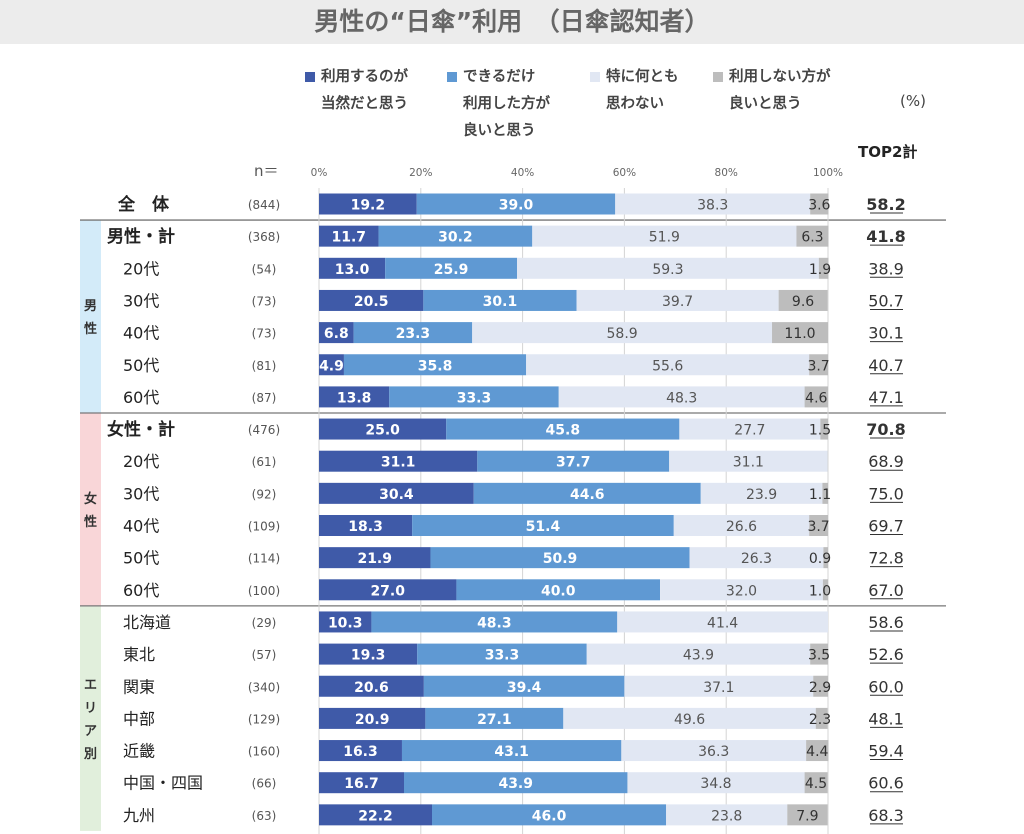 The image size is (1024, 834). What do you see at coordinates (139, 718) in the screenshot?
I see `row-label: 中部` at bounding box center [139, 718].